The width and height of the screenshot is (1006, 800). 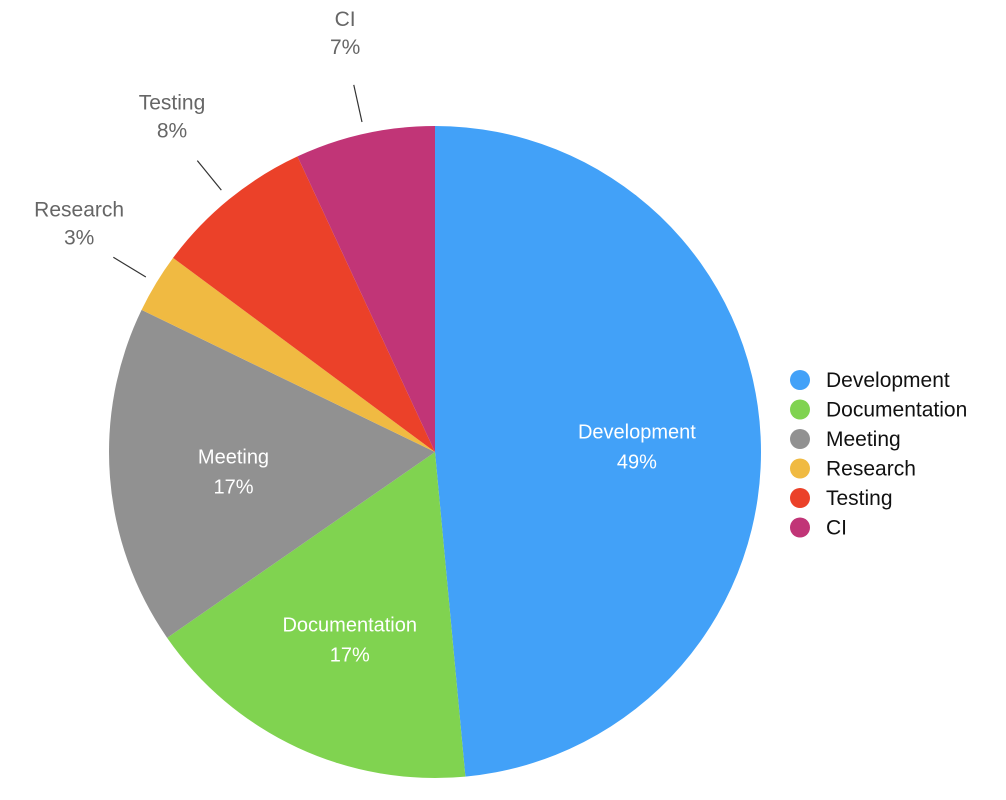 I want to click on slice-percent-meeting: 17%, so click(x=233, y=488).